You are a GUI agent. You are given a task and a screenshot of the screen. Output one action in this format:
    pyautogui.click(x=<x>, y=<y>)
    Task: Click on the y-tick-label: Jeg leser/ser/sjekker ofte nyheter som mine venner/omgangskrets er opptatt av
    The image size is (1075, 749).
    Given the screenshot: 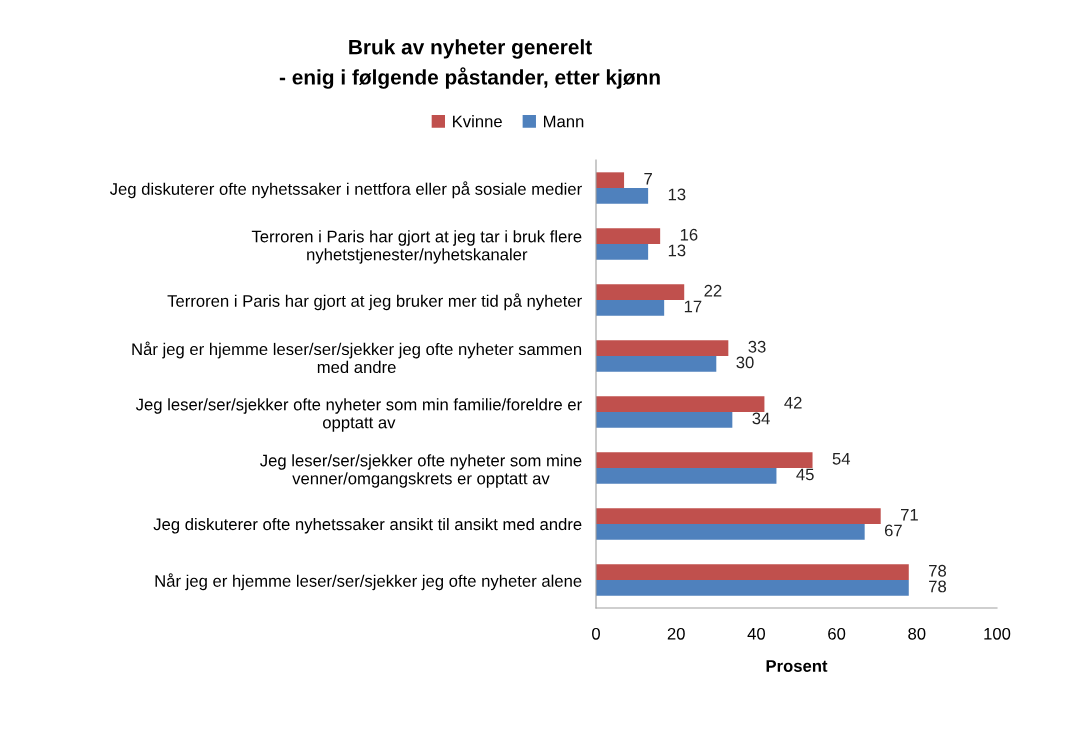 What is the action you would take?
    pyautogui.click(x=421, y=471)
    